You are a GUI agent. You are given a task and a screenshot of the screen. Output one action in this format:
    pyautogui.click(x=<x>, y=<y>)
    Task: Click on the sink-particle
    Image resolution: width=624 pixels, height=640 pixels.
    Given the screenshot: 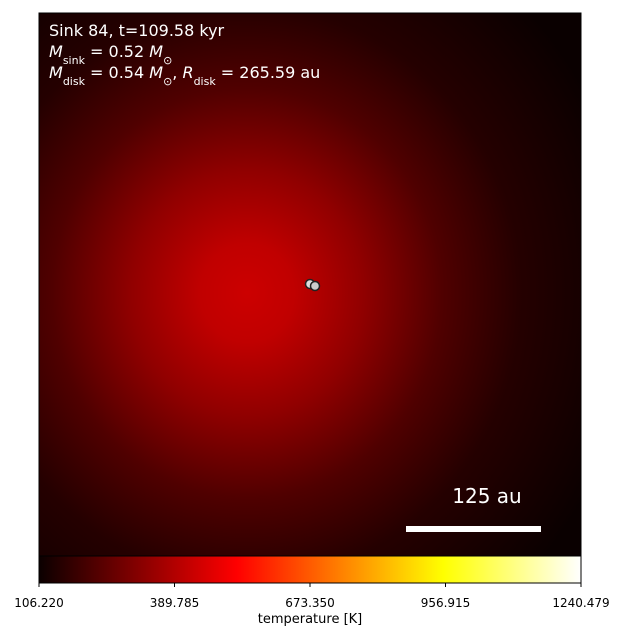 What is the action you would take?
    pyautogui.click(x=315, y=286)
    